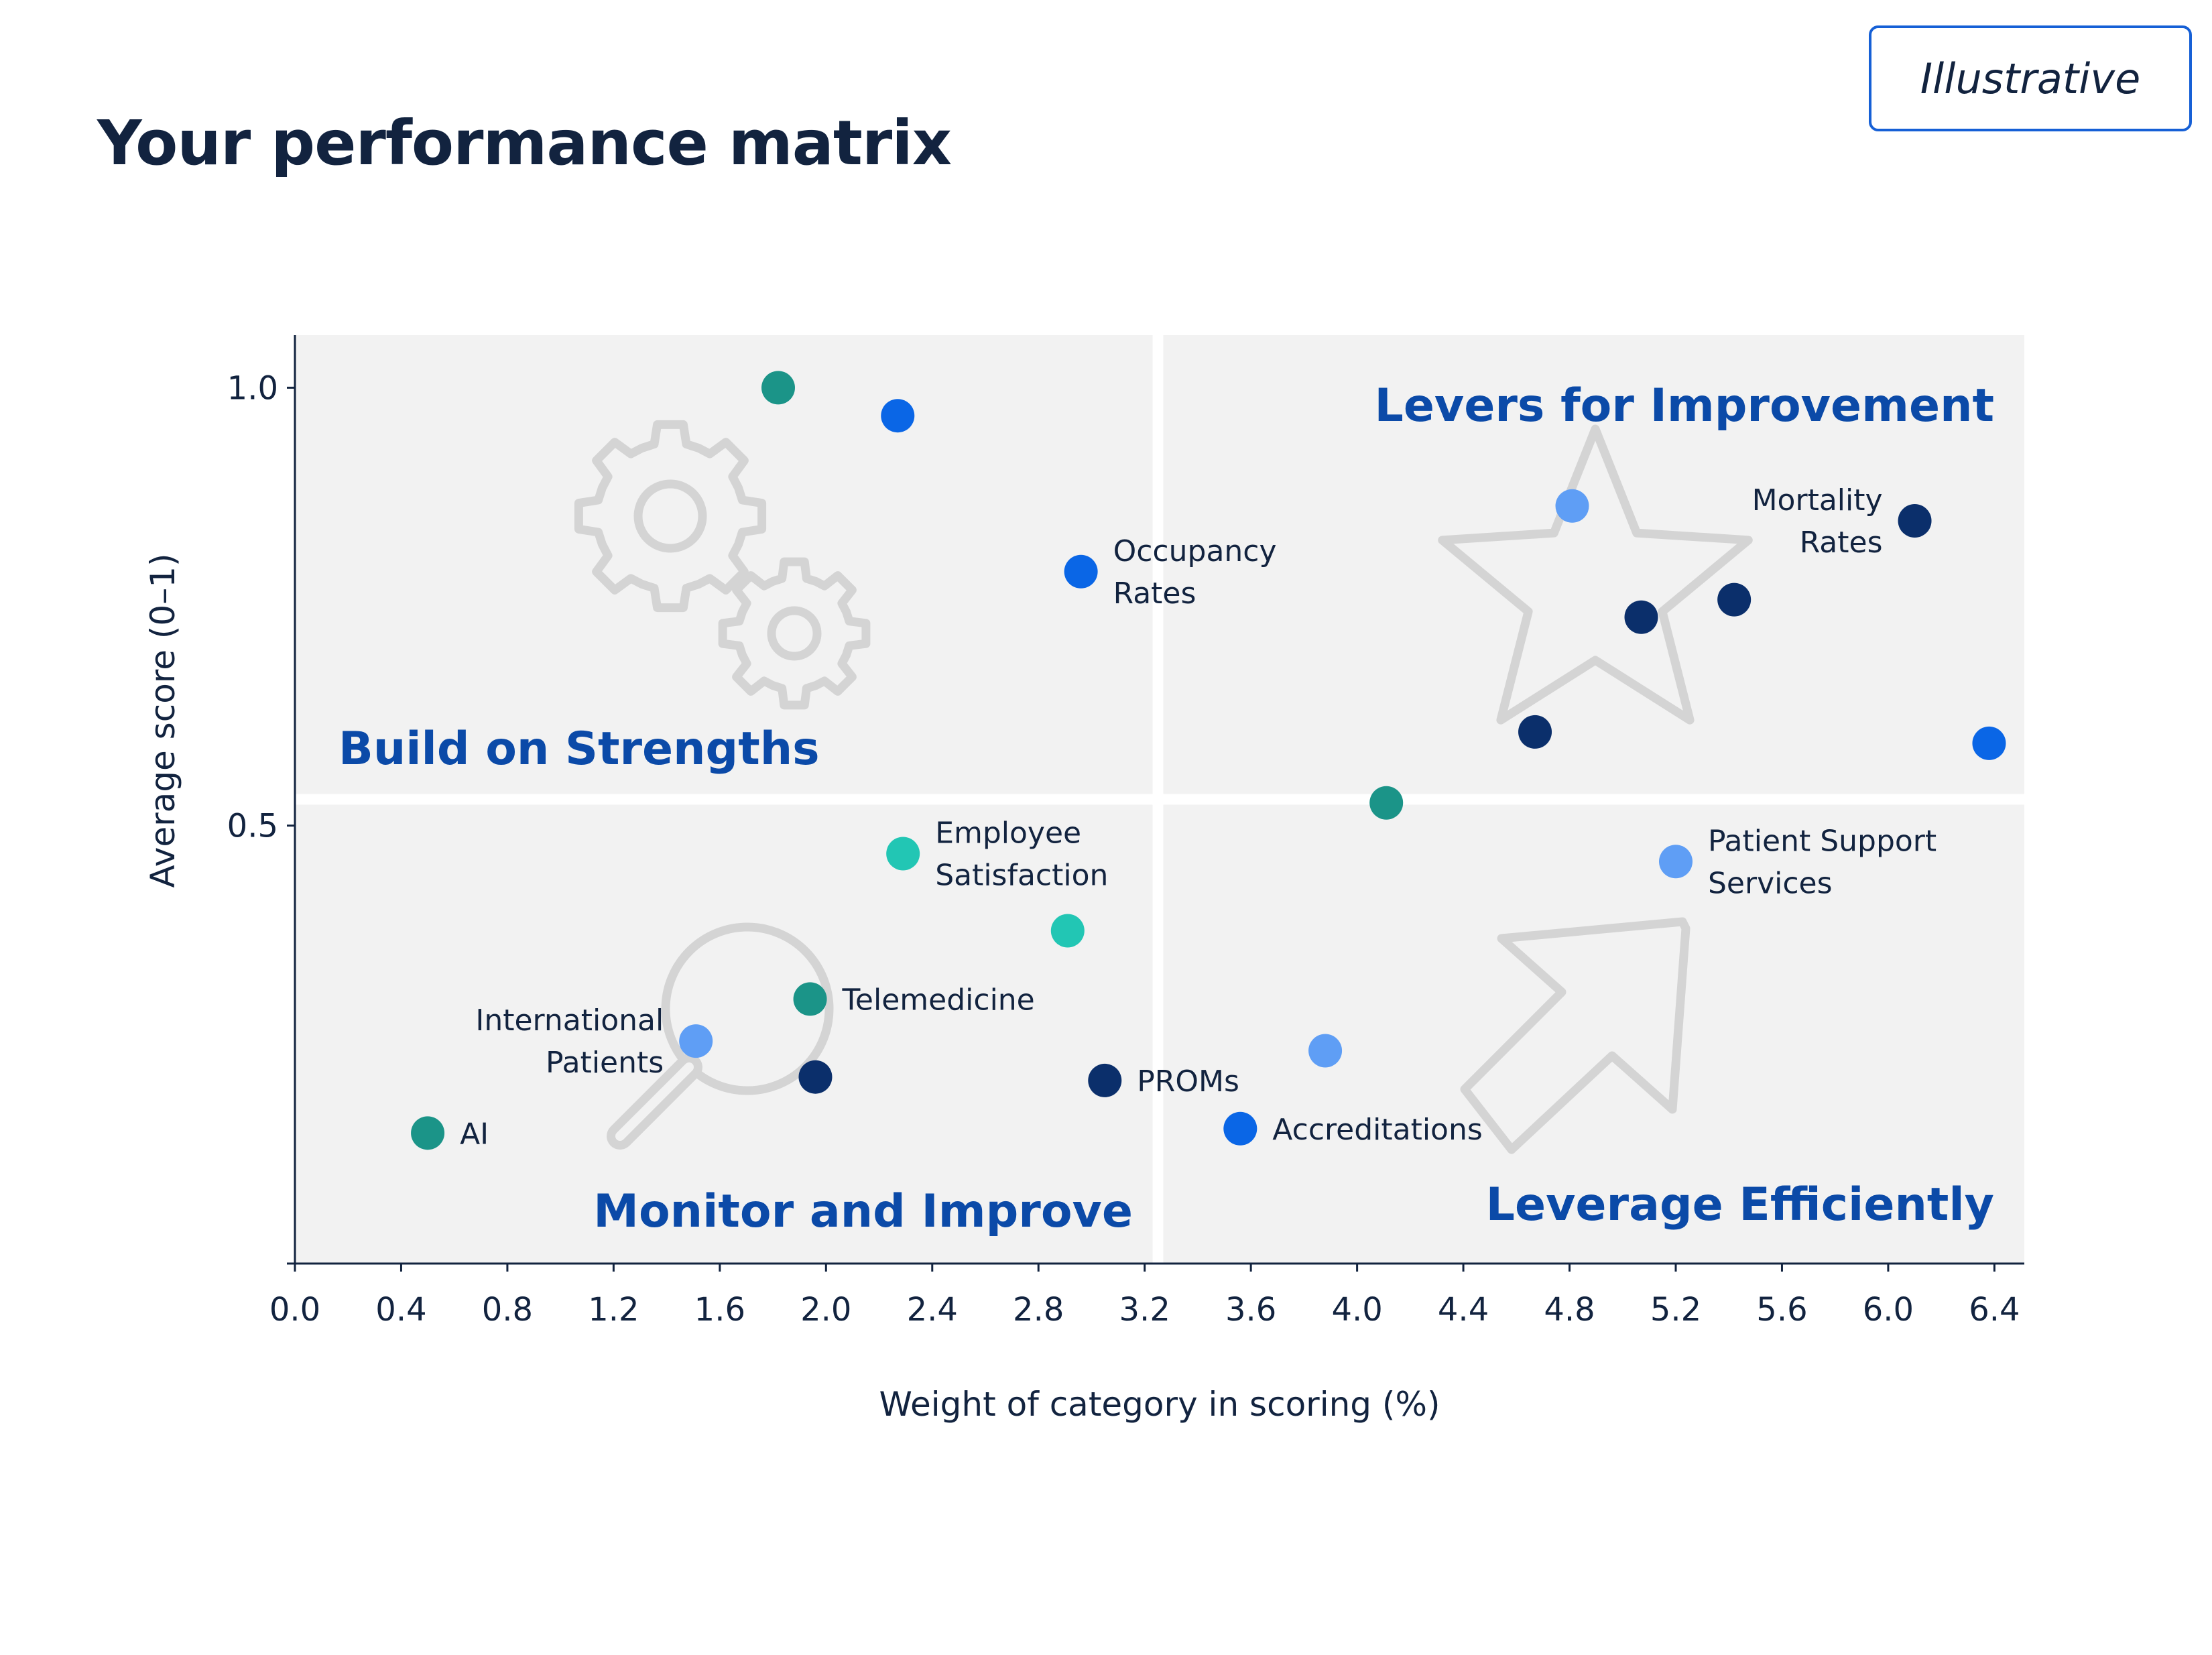  Describe the element at coordinates (1817, 500) in the screenshot. I see `point-label: Mortality` at that location.